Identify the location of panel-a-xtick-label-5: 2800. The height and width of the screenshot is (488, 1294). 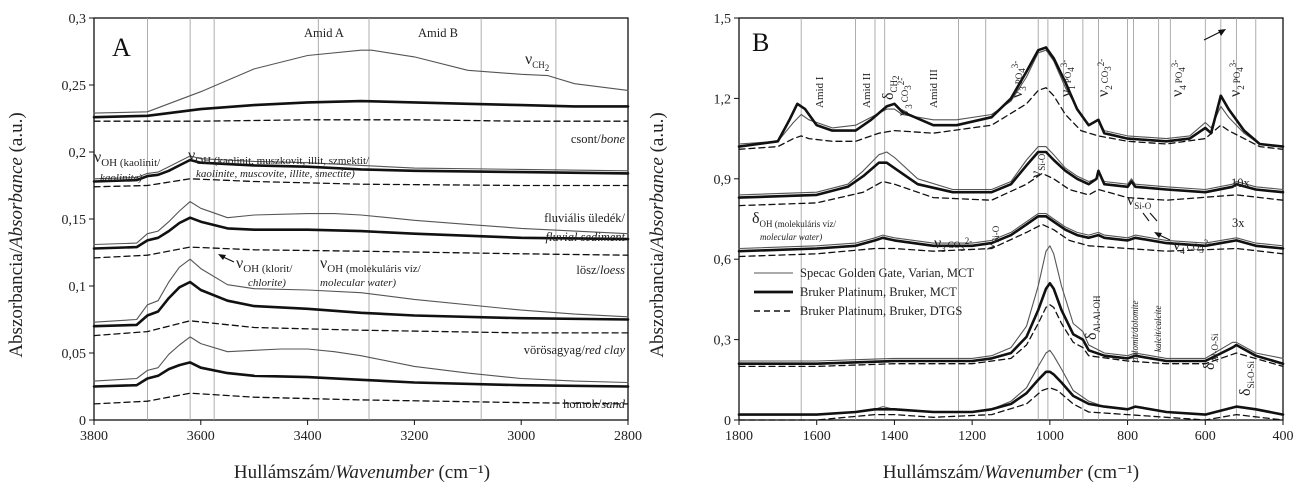
(628, 436).